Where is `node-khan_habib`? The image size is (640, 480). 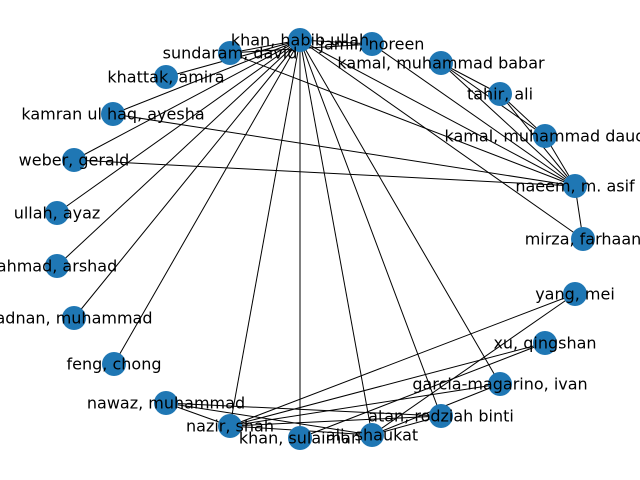 node-khan_habib is located at coordinates (300, 40).